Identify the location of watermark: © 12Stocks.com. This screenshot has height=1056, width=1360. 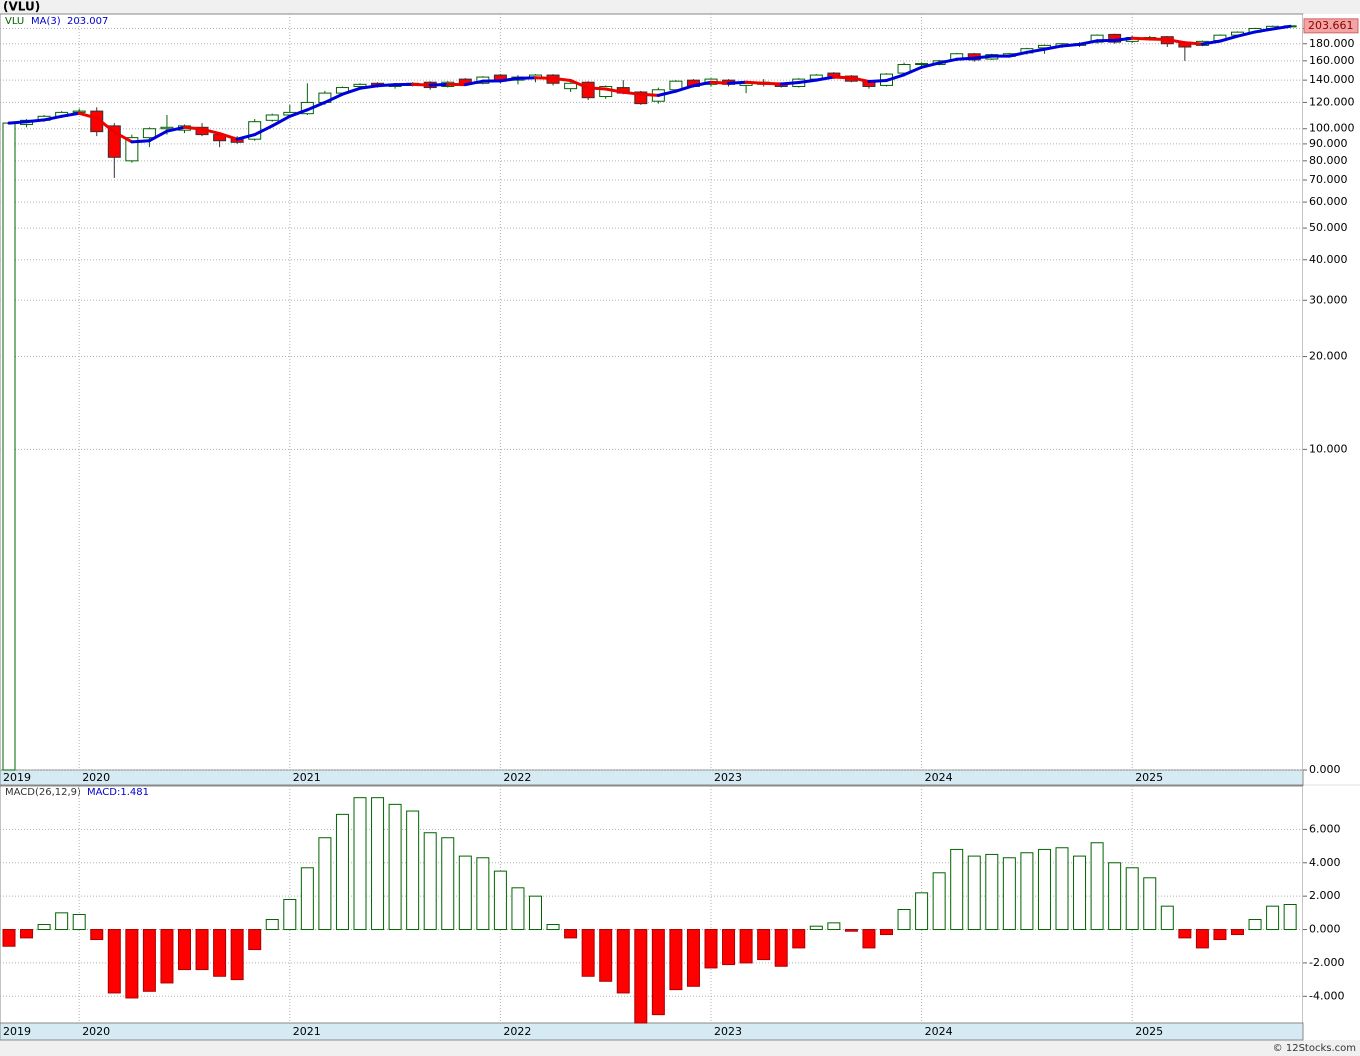
(1314, 1048).